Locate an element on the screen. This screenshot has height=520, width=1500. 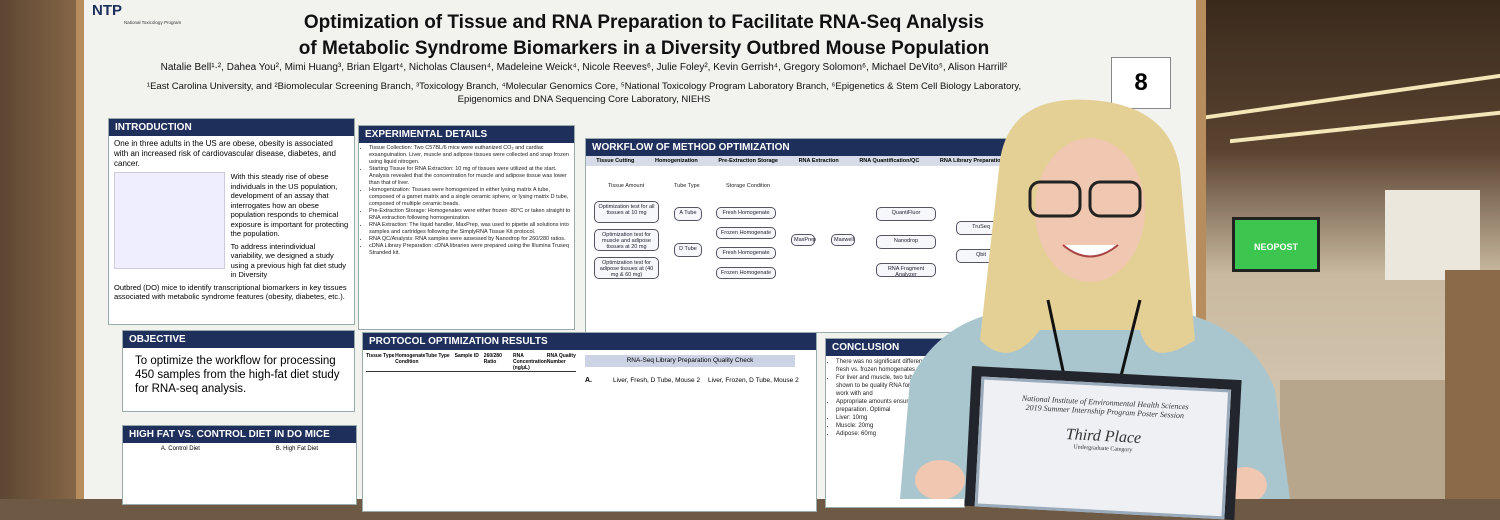
stage: RNA Quantification/QC is located at coordinates (889, 161).